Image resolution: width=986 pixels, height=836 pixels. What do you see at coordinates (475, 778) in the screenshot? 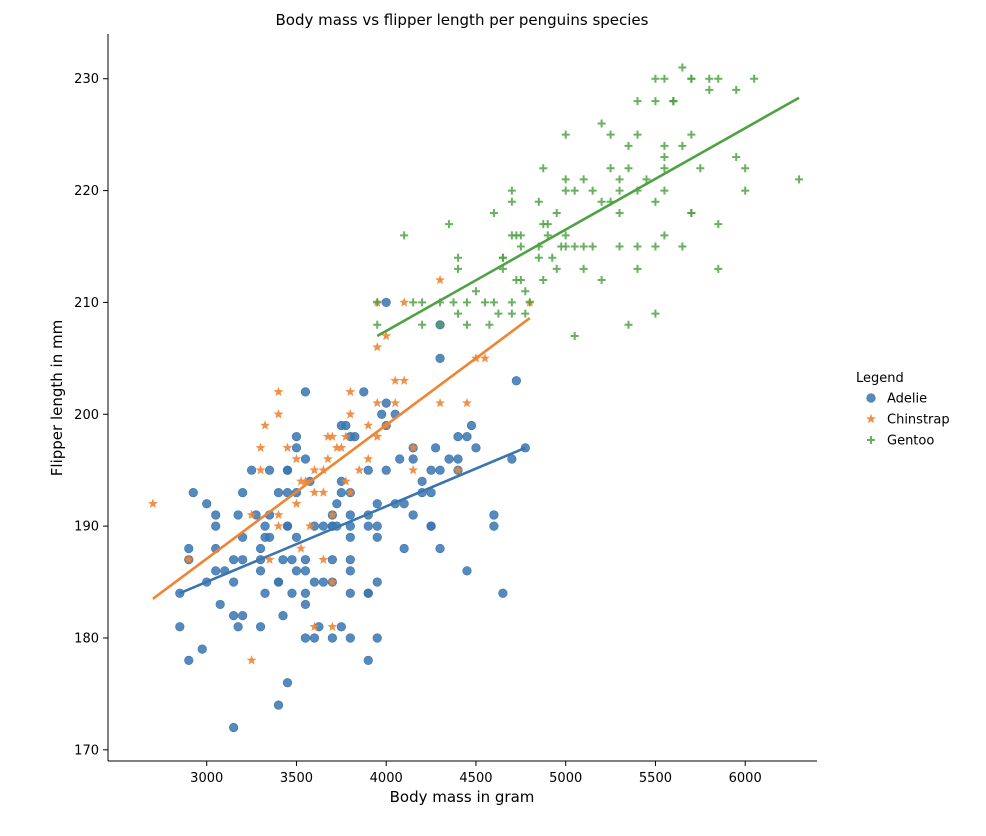
I see `x-tick-label: 4500` at bounding box center [475, 778].